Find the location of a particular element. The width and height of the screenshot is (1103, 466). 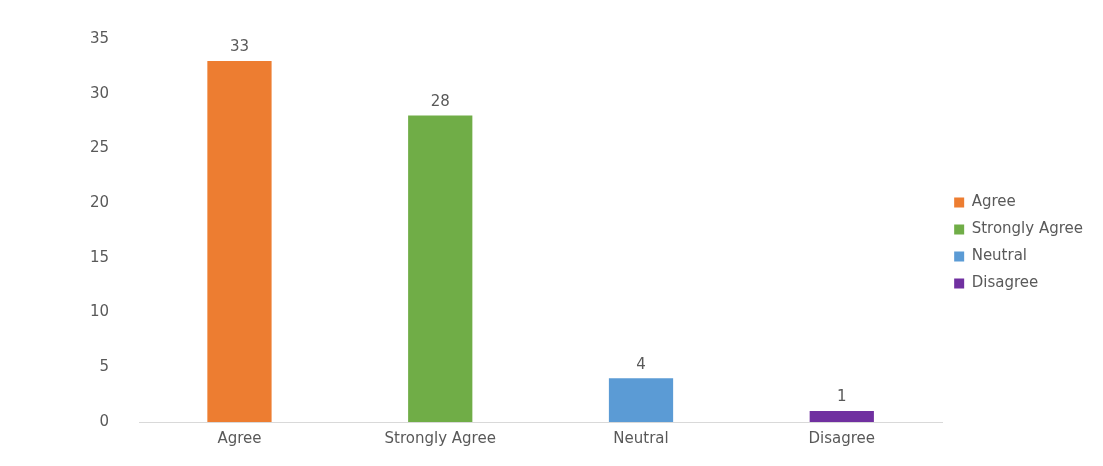

legend-label: Agree is located at coordinates (993, 201).